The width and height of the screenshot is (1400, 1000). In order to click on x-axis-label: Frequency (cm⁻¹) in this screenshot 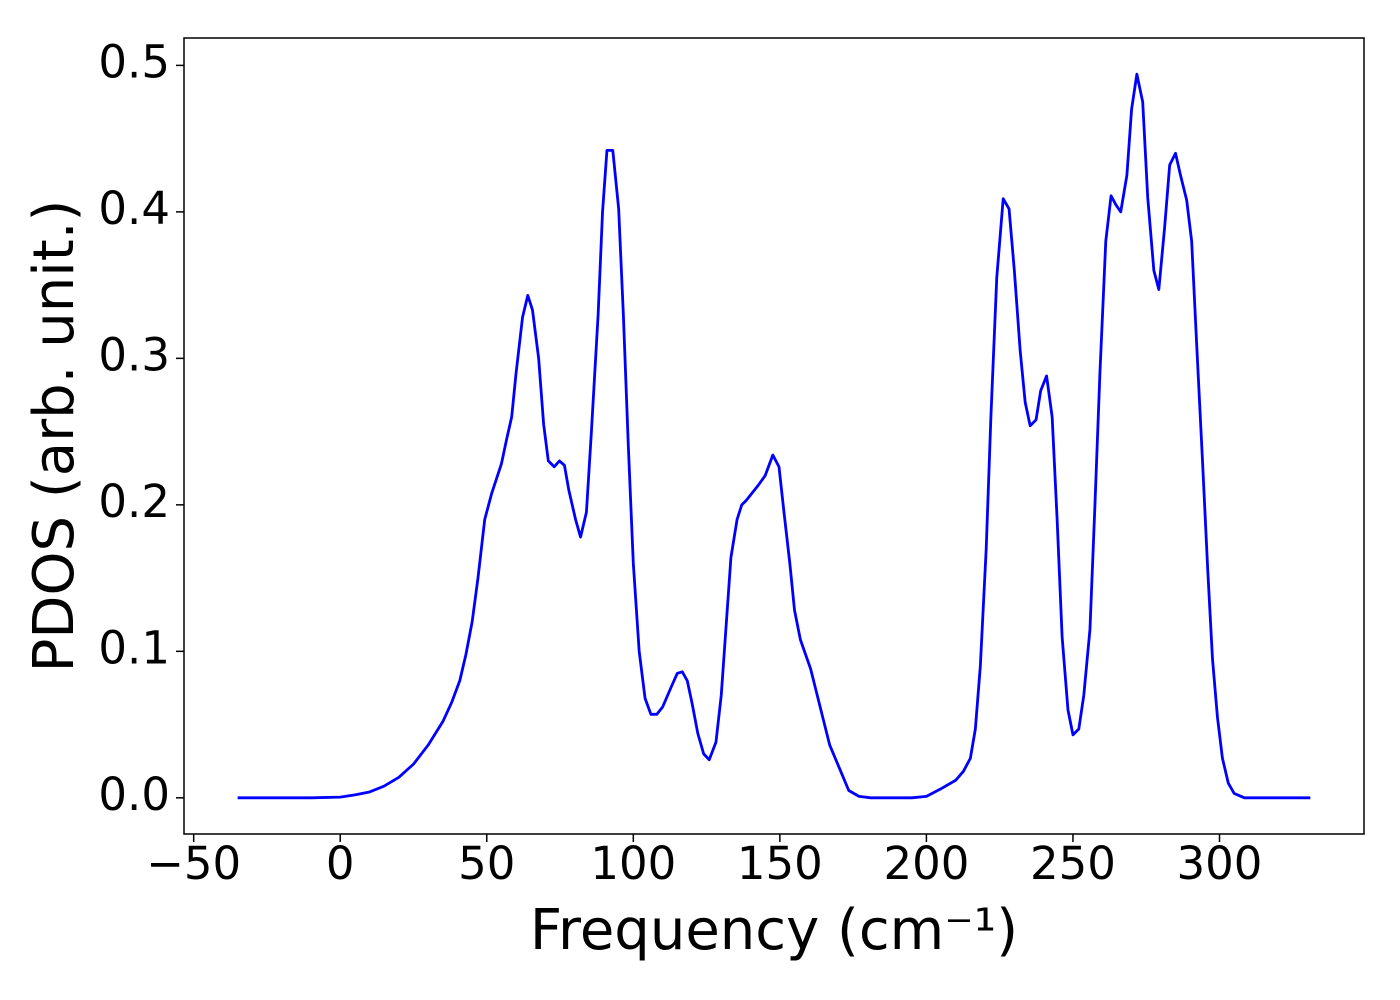, I will do `click(774, 930)`.